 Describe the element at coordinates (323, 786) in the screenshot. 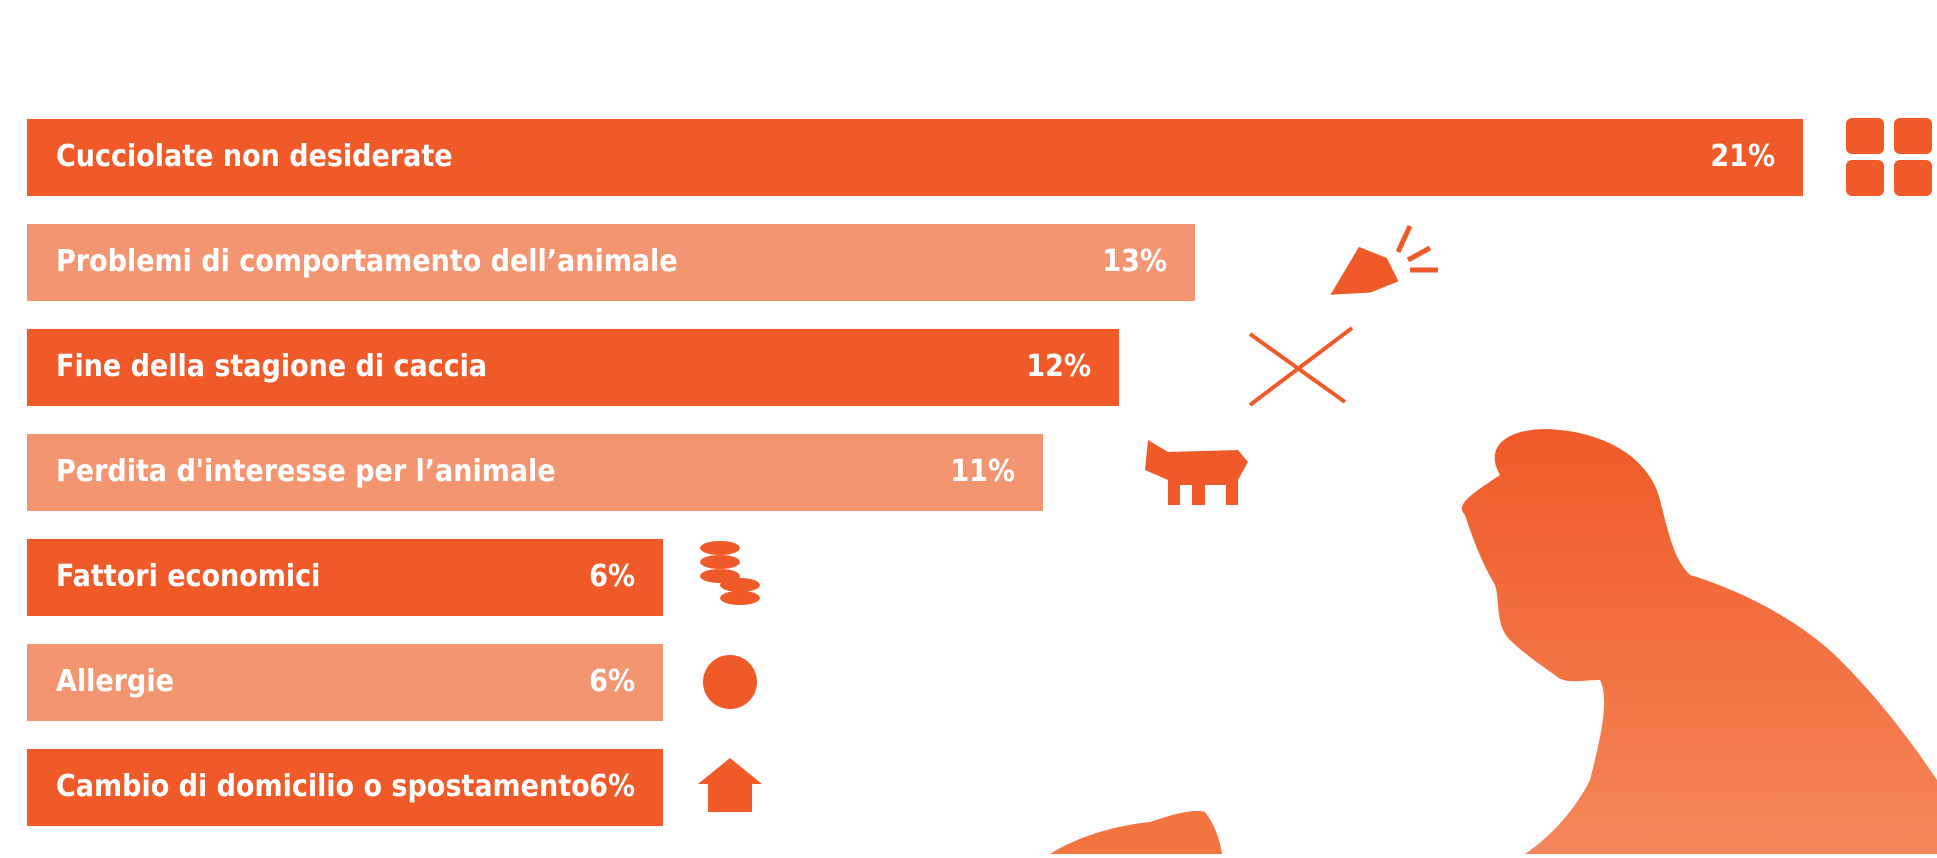

I see `category-label: Cambio di domicilio o spostamento` at that location.